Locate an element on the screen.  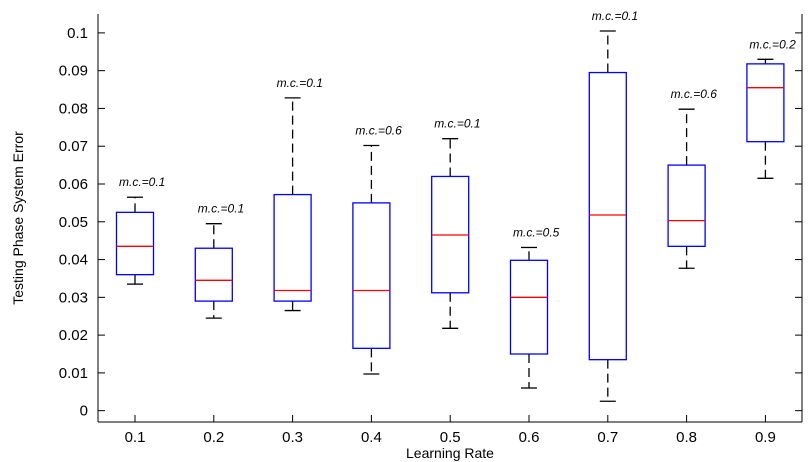
y-tick-label: 0.08 is located at coordinates (73, 108).